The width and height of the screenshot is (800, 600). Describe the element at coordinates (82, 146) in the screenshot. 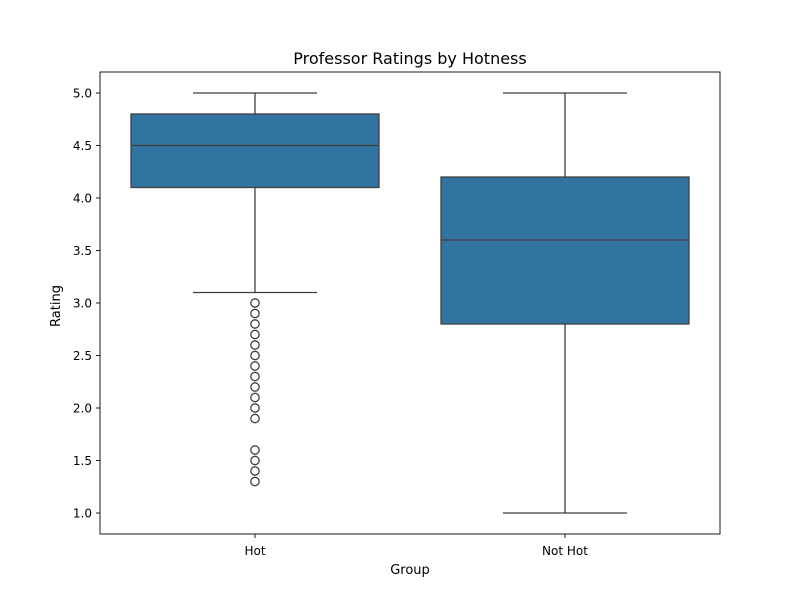

I see `y-tick-label: 4.5` at that location.